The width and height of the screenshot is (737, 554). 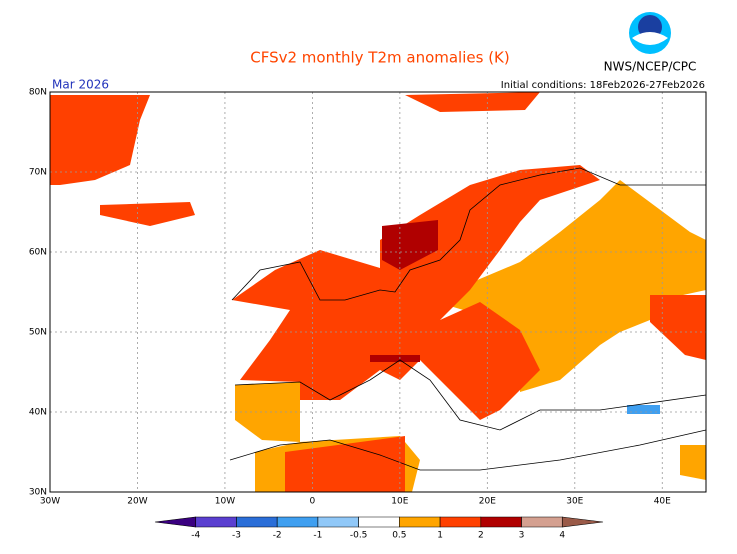 What do you see at coordinates (38, 493) in the screenshot?
I see `lat-label: 30N` at bounding box center [38, 493].